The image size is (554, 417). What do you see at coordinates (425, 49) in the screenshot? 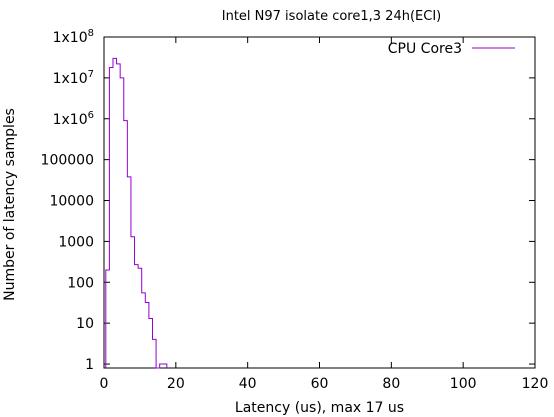
I see `legend-label: CPU Core3` at bounding box center [425, 49].